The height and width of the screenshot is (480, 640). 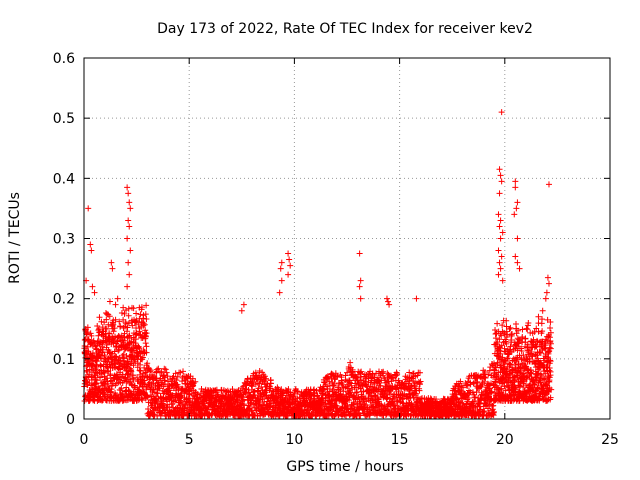 What do you see at coordinates (610, 440) in the screenshot?
I see `x-tick-label: 25` at bounding box center [610, 440].